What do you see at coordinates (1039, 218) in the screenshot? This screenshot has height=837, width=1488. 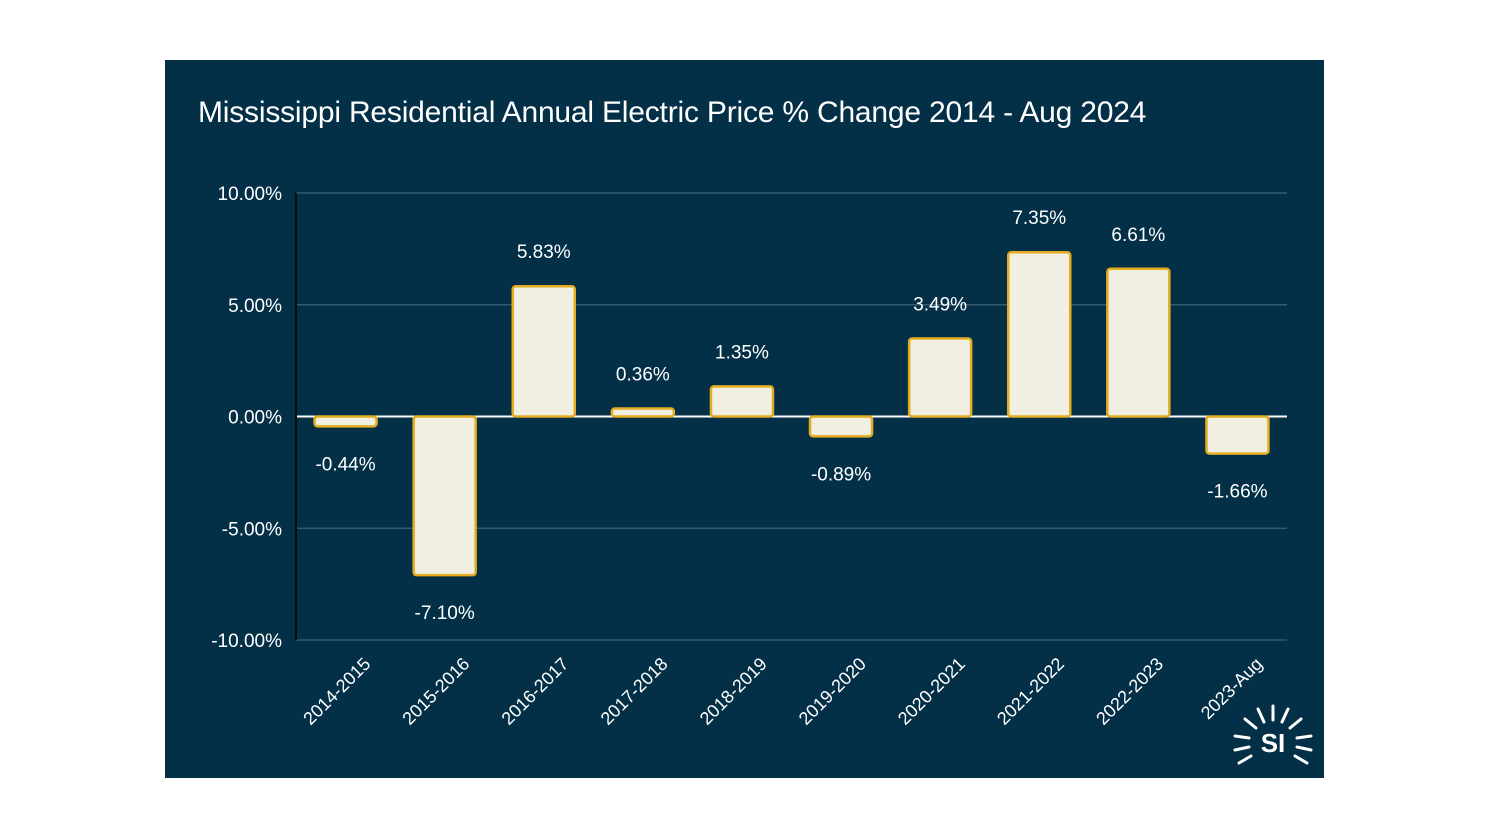 I see `data-label: 7.35%` at bounding box center [1039, 218].